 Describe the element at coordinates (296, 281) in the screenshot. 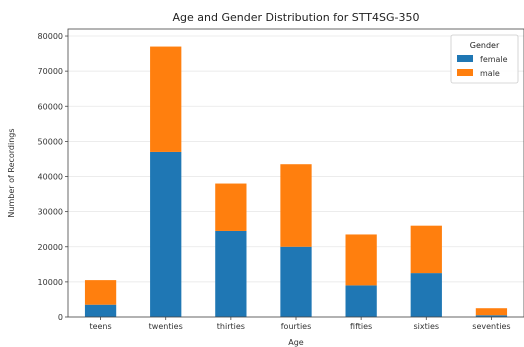

I see `bar-female-fourties` at that location.